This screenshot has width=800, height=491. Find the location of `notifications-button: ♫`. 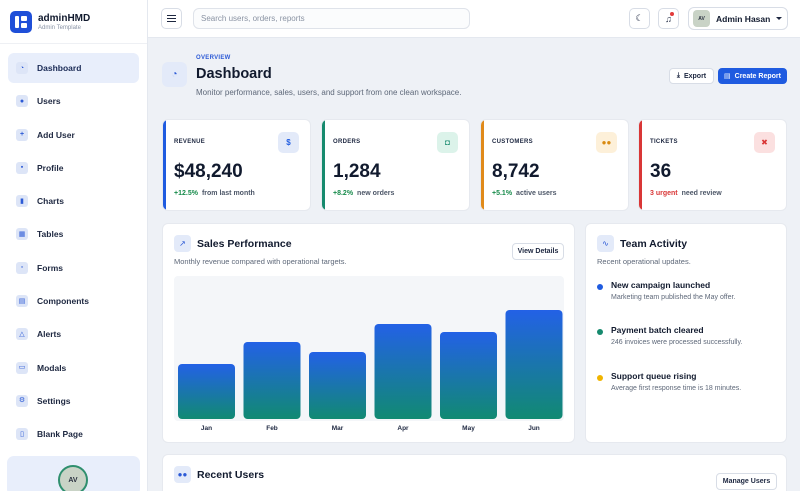

notifications-button: ♫ is located at coordinates (668, 18).